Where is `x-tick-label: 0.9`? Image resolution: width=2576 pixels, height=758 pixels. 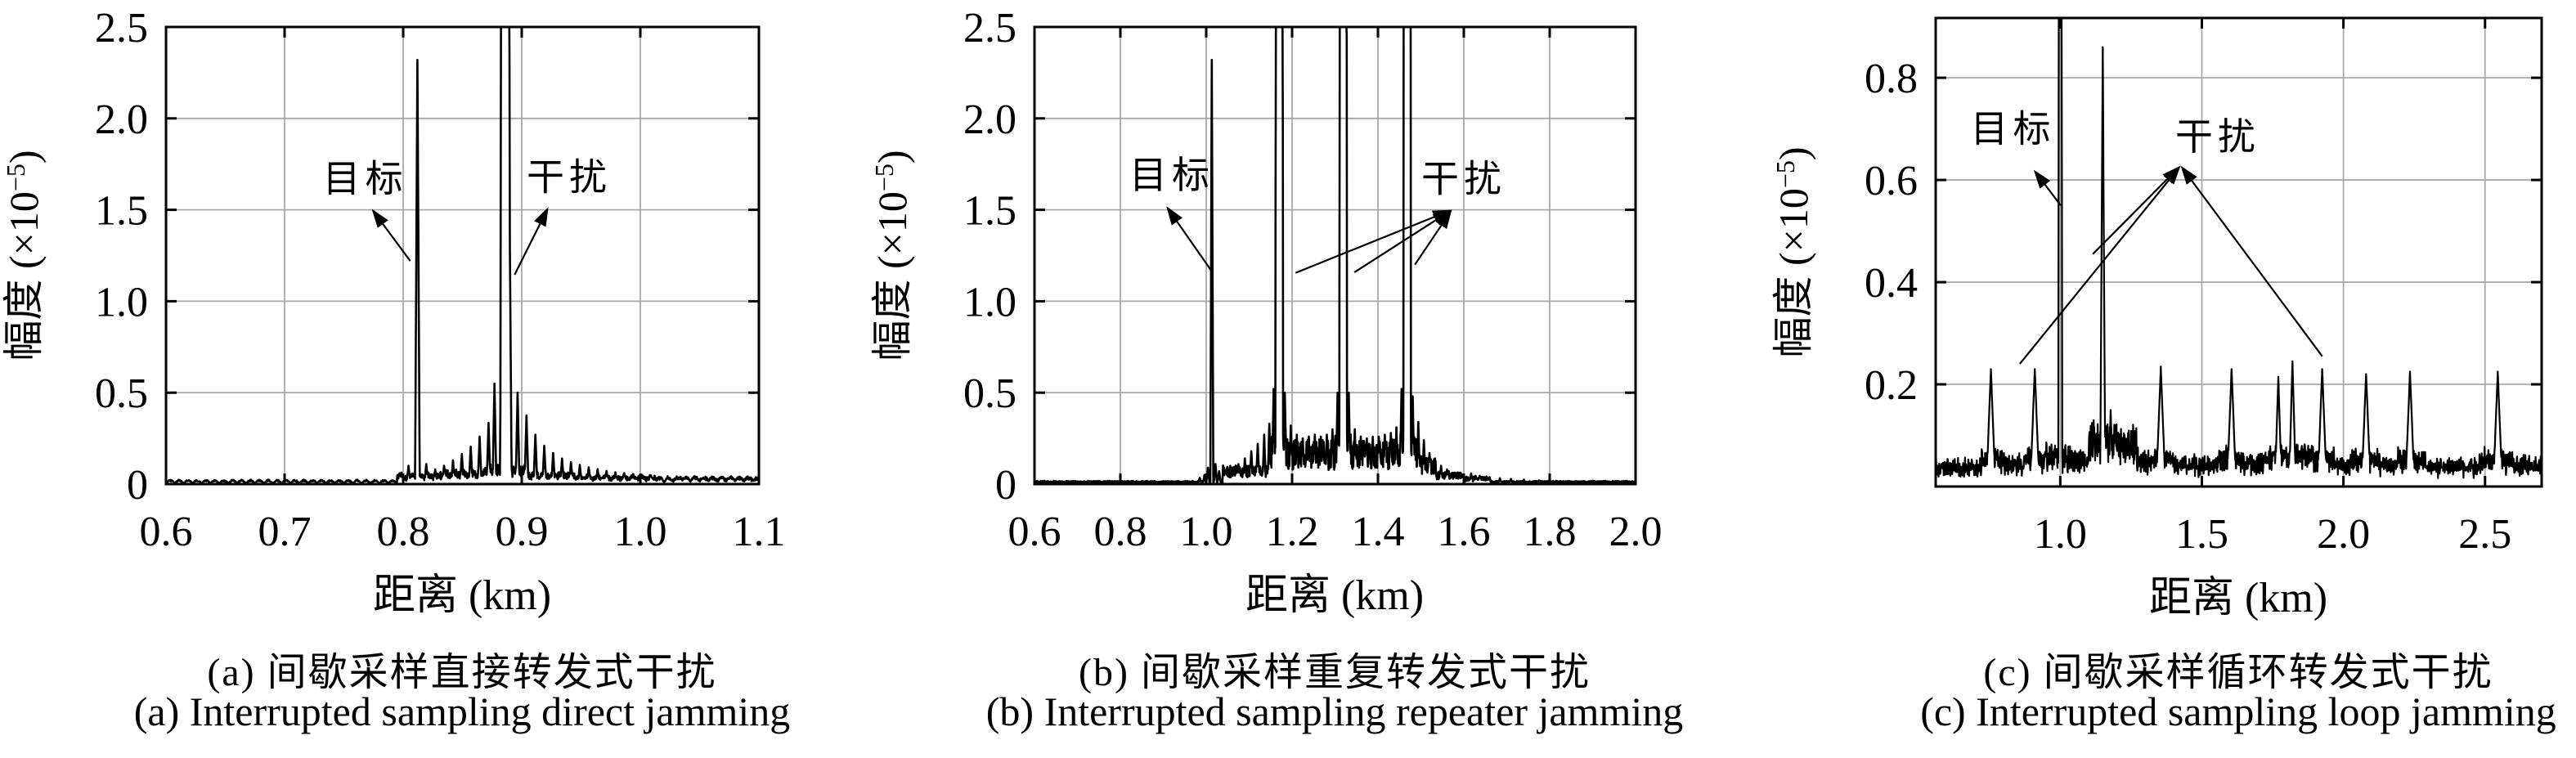 x-tick-label: 0.9 is located at coordinates (522, 532).